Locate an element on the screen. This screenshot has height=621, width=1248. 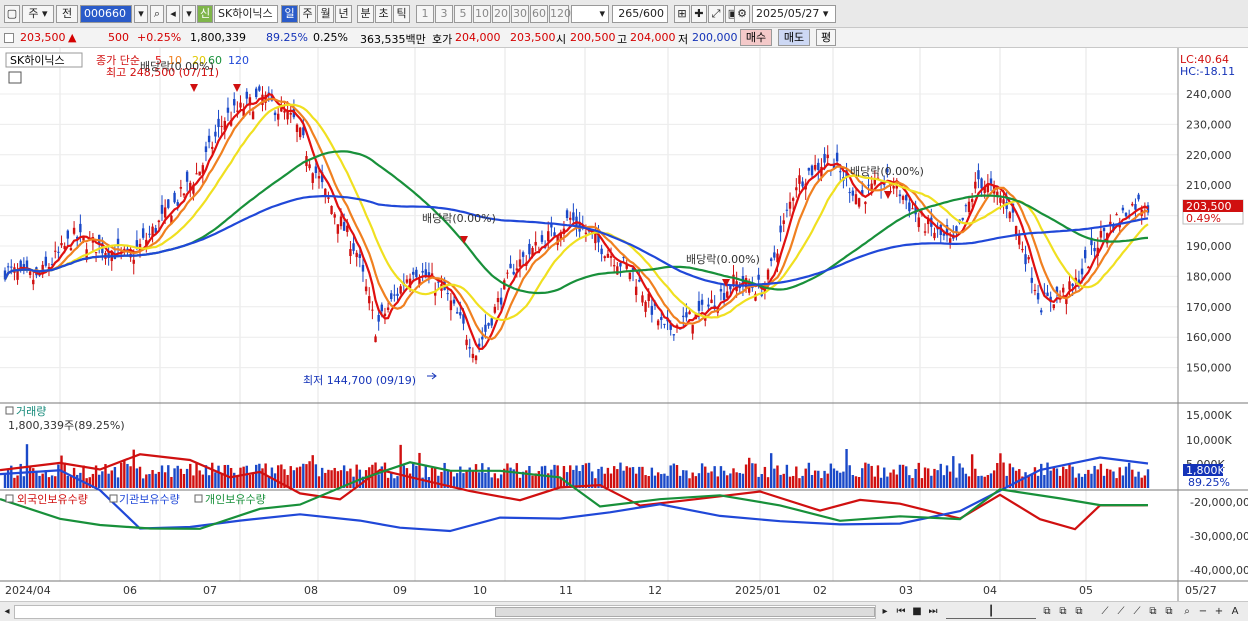
text-tool-icon: A is located at coordinates (1235, 611).